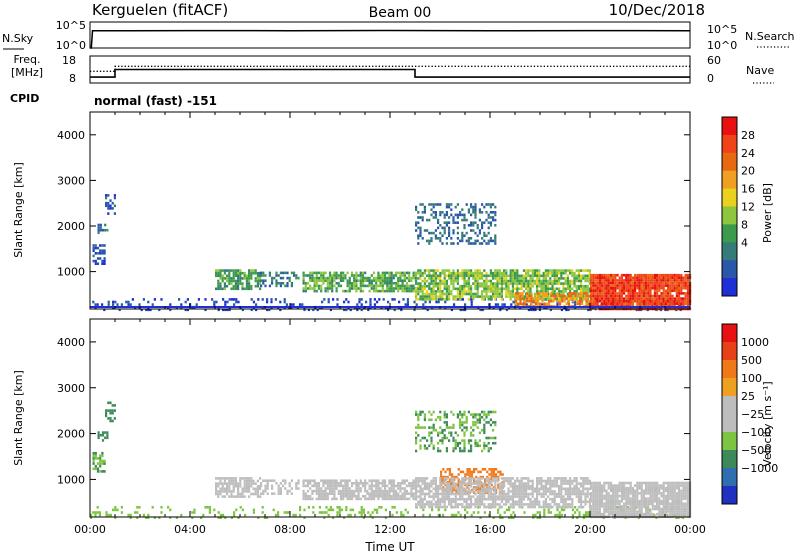  What do you see at coordinates (714, 60) in the screenshot?
I see `nave-tick-high: 60` at bounding box center [714, 60].